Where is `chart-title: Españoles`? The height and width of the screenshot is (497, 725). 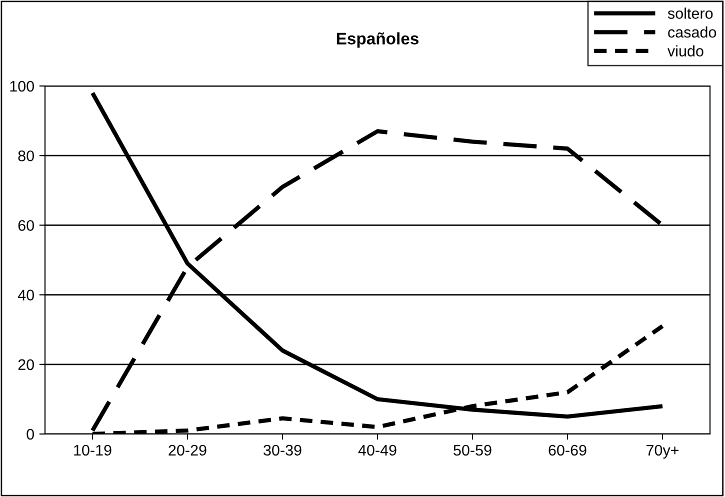
chart-title: Españoles is located at coordinates (377, 40).